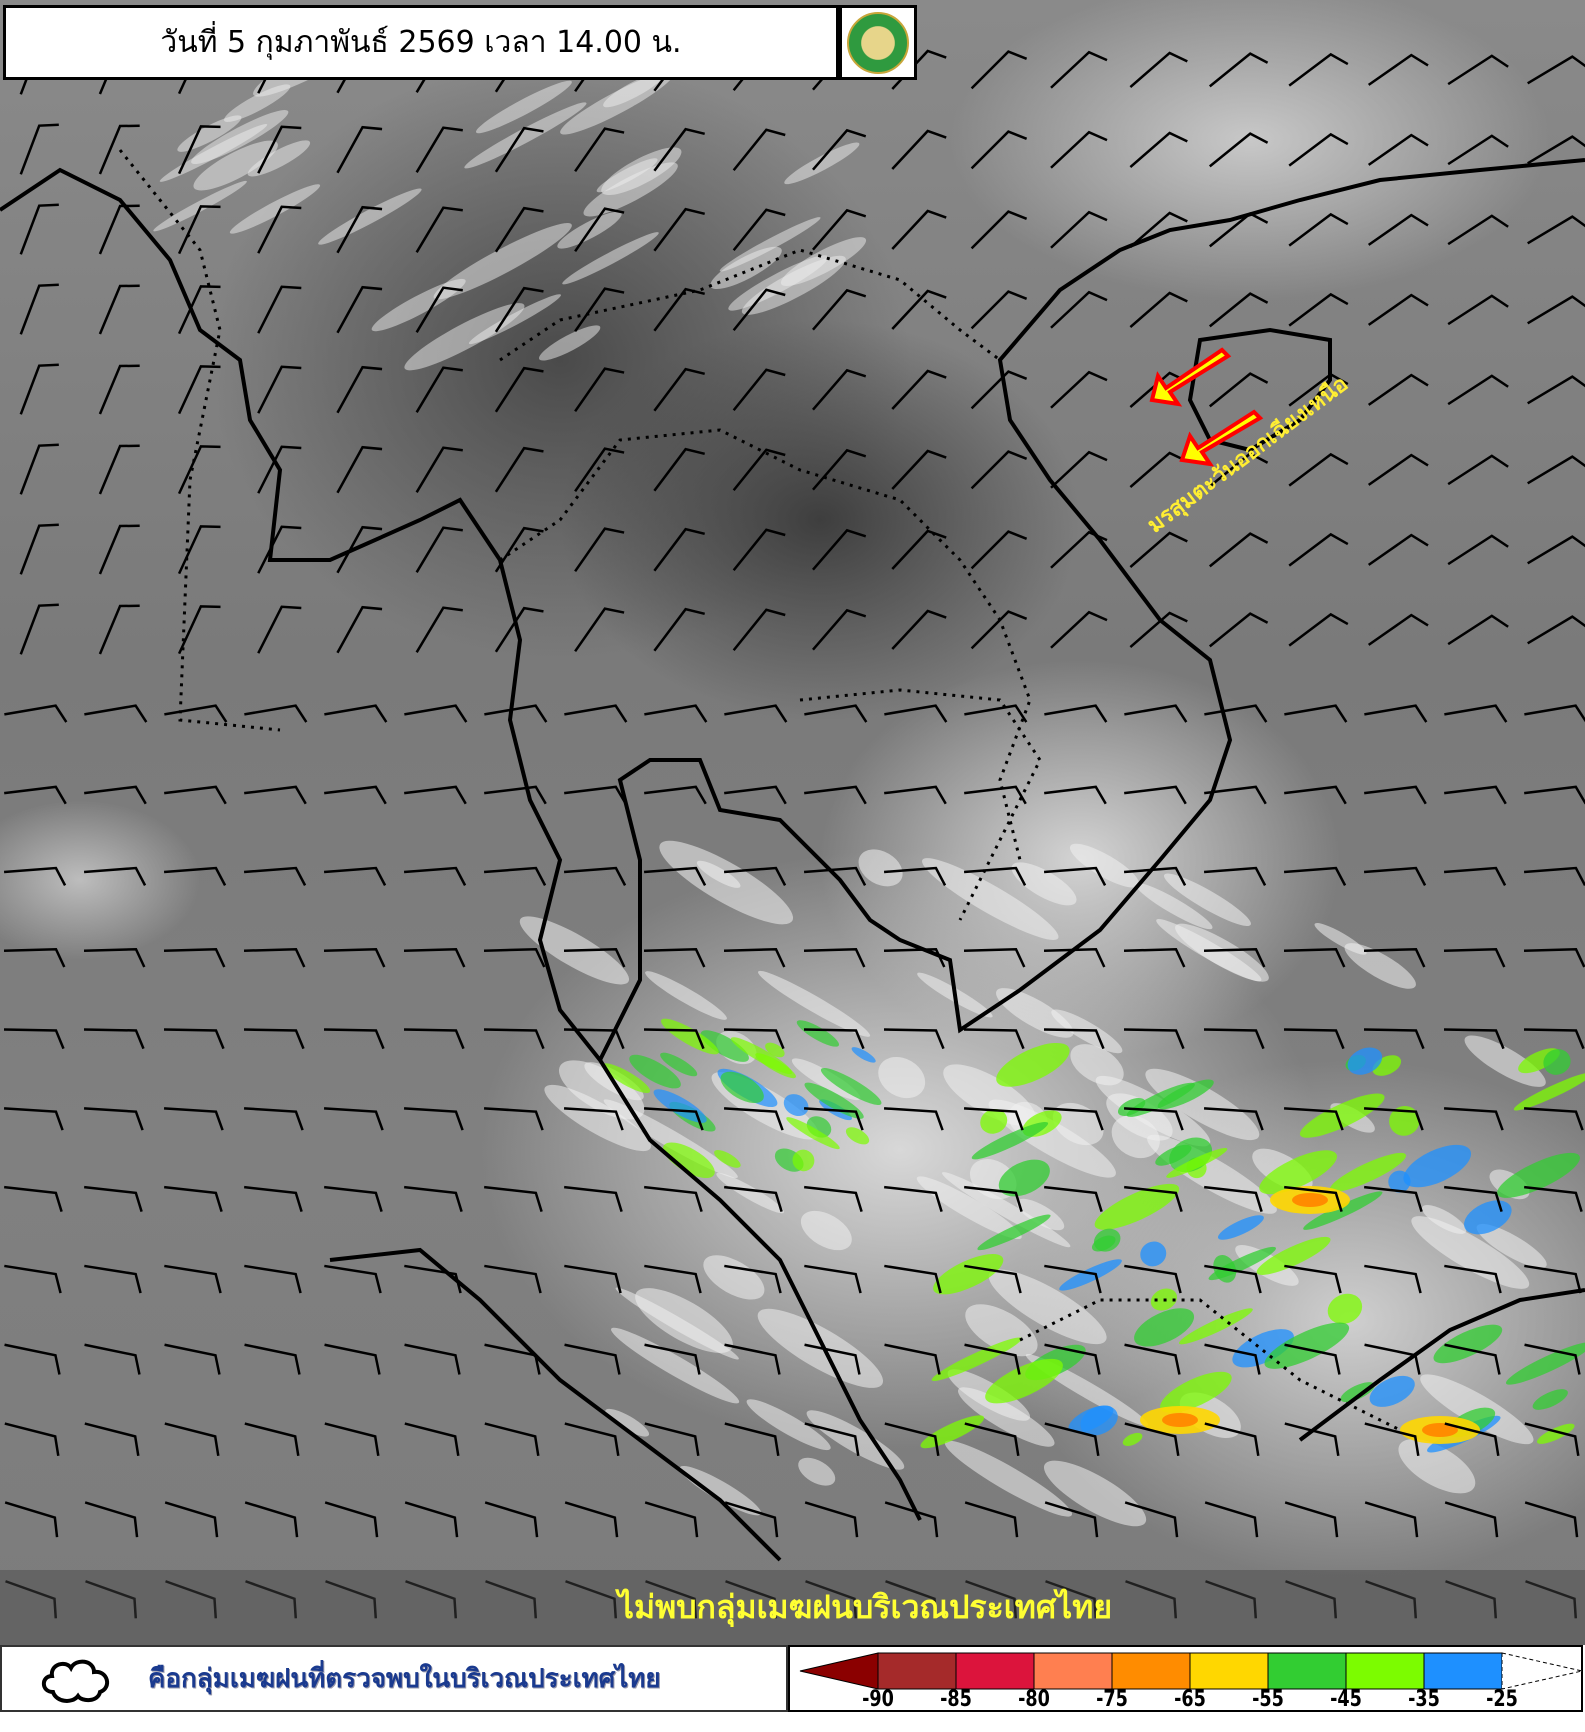  Describe the element at coordinates (1151, 1671) in the screenshot. I see `colorbar-segment` at that location.